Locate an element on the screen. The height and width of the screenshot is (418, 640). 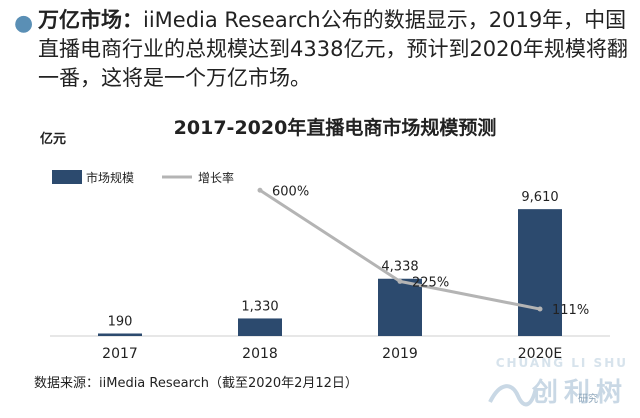
bar-value-label: 190 is located at coordinates (120, 321).